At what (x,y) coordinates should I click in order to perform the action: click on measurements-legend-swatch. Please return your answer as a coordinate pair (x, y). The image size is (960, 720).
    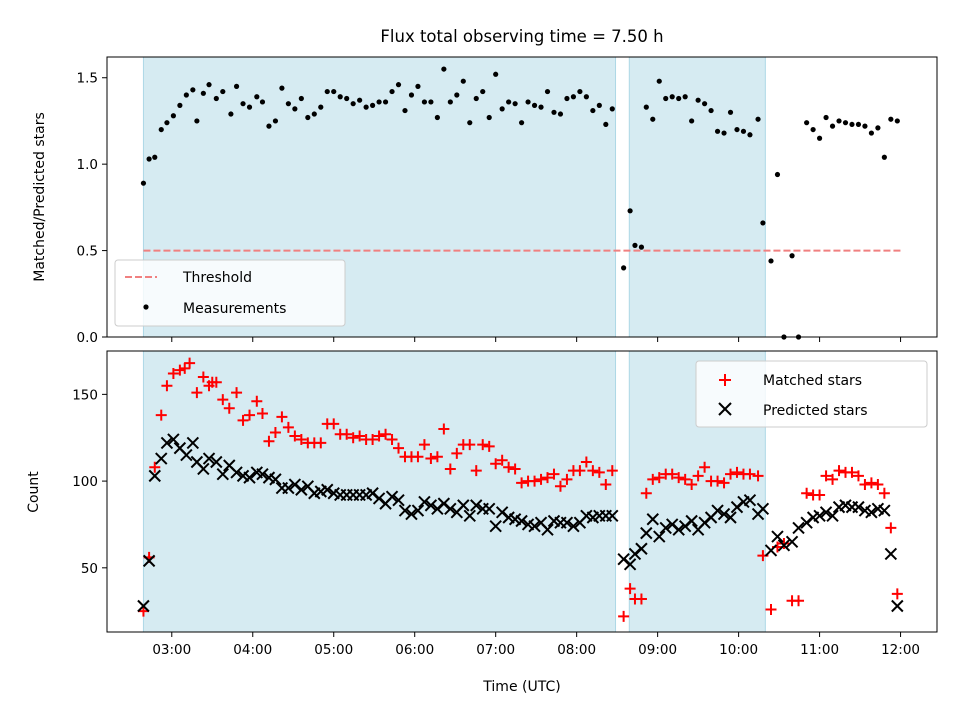
    Looking at the image, I should click on (146, 307).